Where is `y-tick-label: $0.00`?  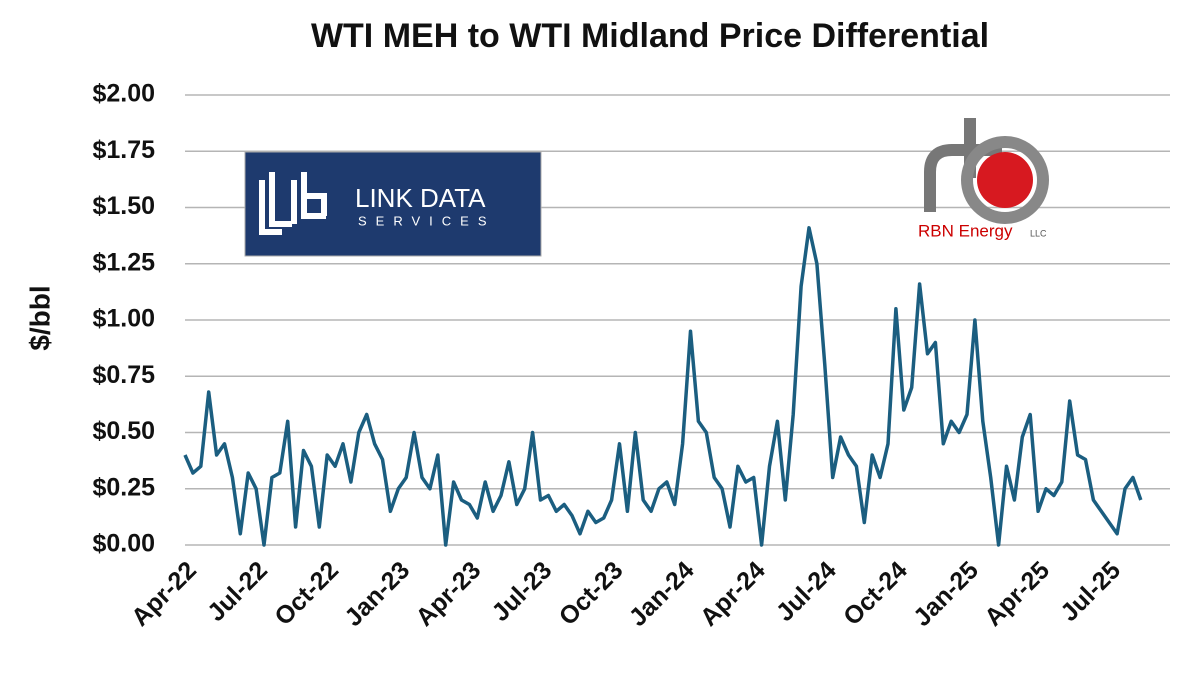
y-tick-label: $0.00 is located at coordinates (123, 544).